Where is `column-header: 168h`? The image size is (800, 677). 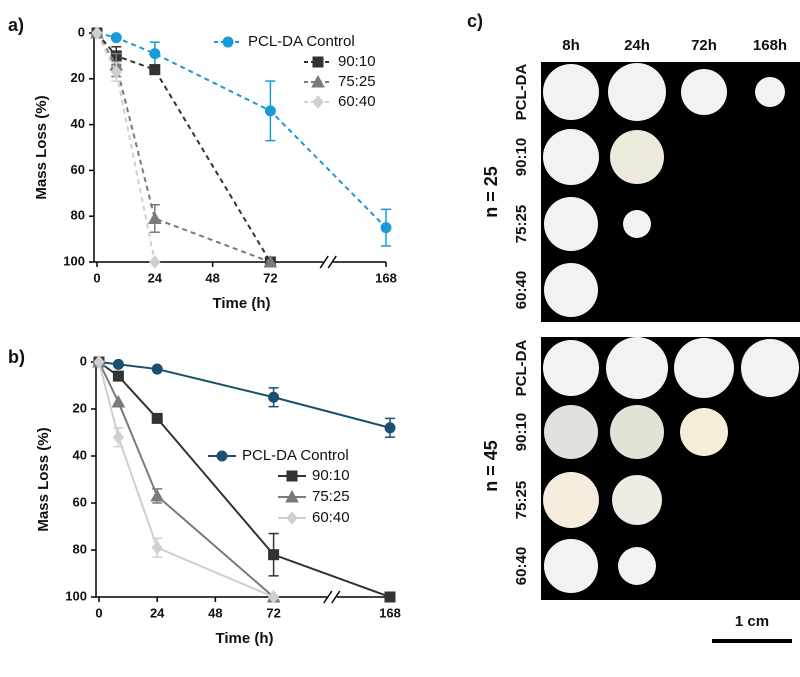 column-header: 168h is located at coordinates (770, 45).